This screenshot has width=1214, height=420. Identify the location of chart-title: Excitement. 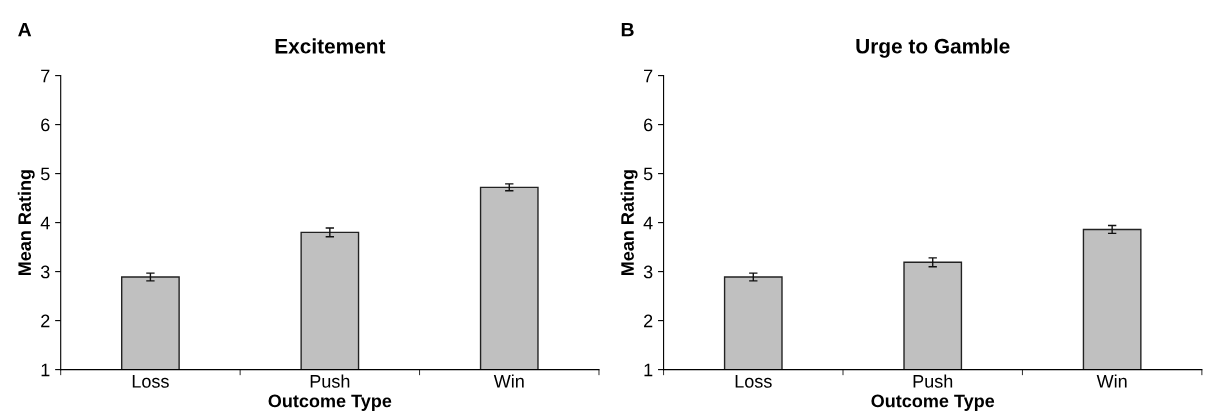
(330, 46).